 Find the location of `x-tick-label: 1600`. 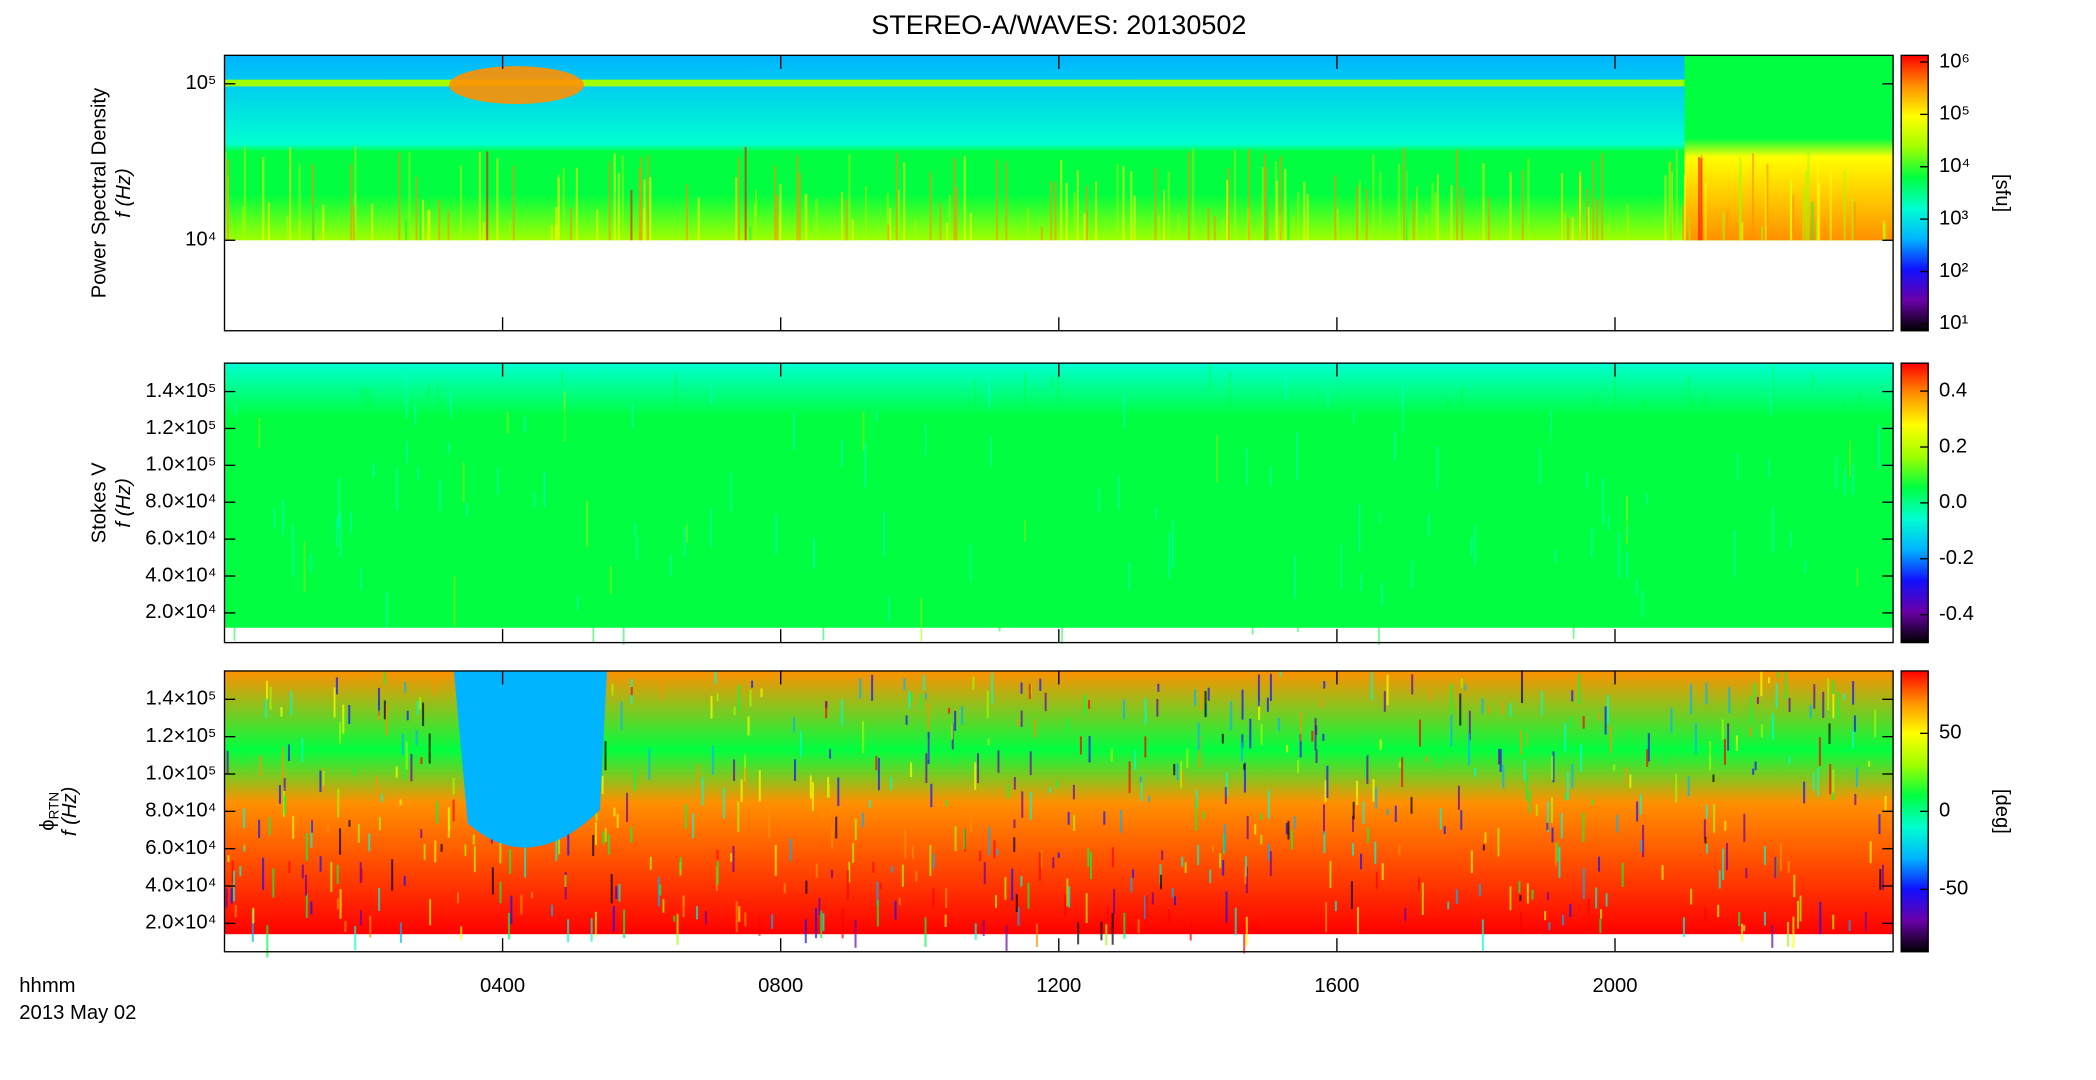

x-tick-label: 1600 is located at coordinates (1336, 986).